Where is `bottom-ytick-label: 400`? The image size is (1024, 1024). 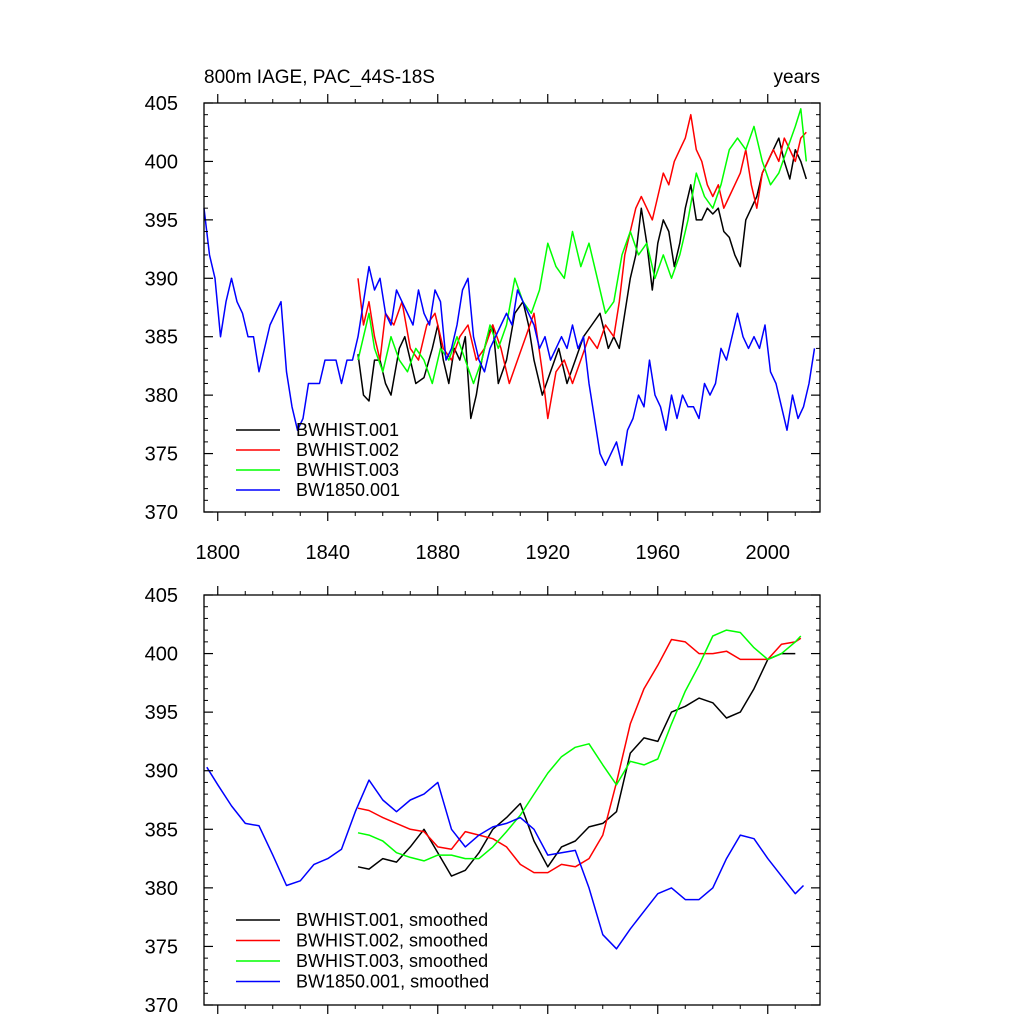
bottom-ytick-label: 400 is located at coordinates (161, 655).